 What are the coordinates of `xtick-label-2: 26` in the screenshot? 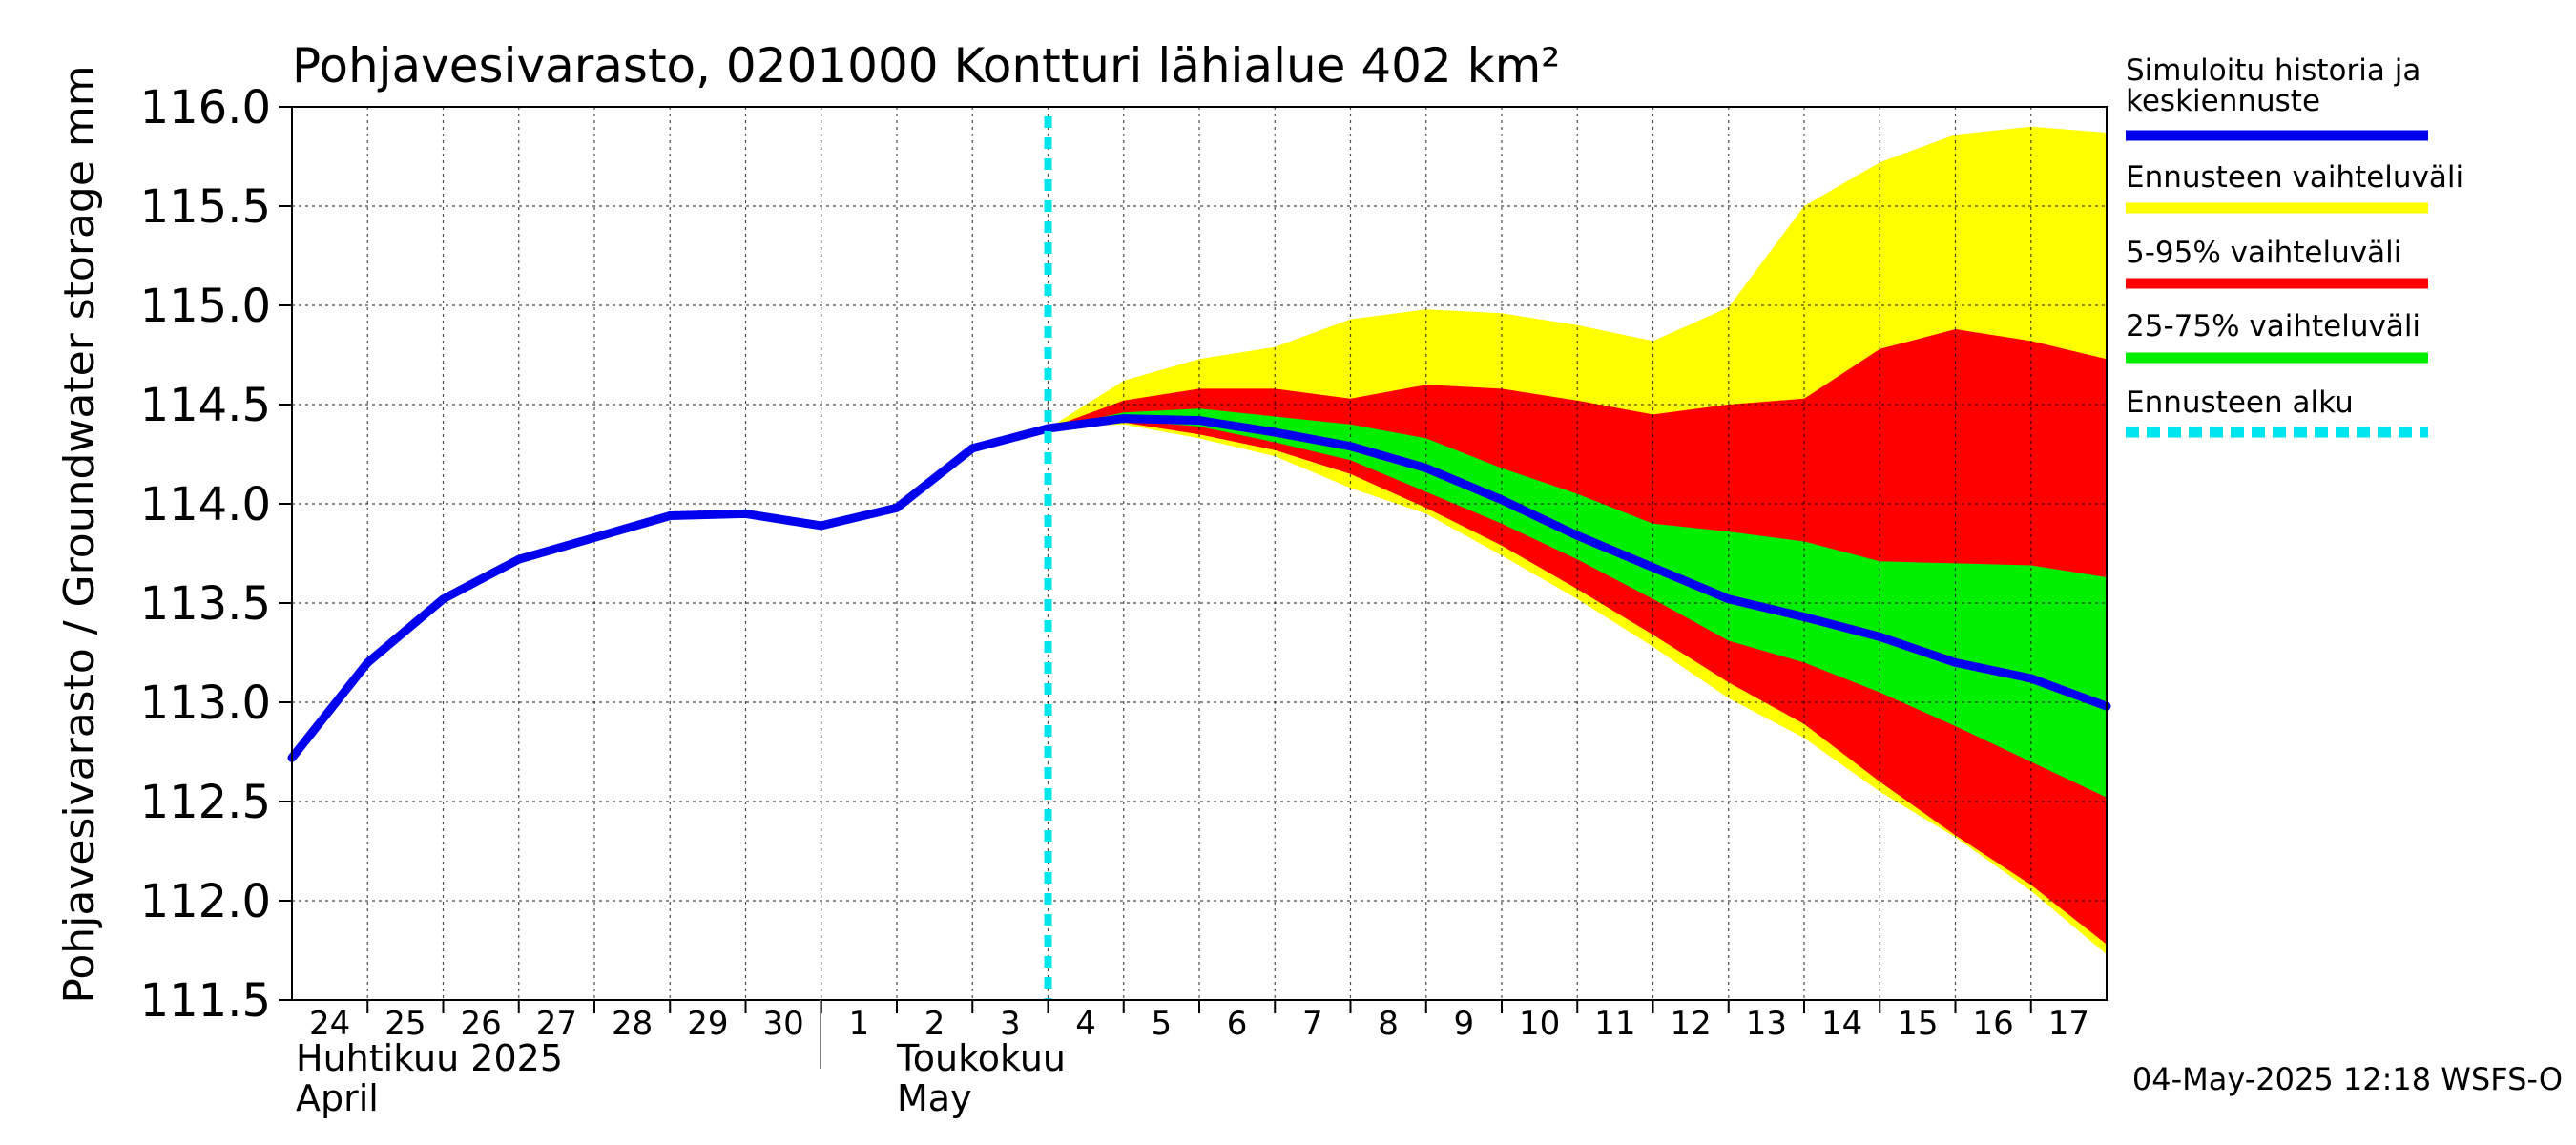 It's located at (480, 1024).